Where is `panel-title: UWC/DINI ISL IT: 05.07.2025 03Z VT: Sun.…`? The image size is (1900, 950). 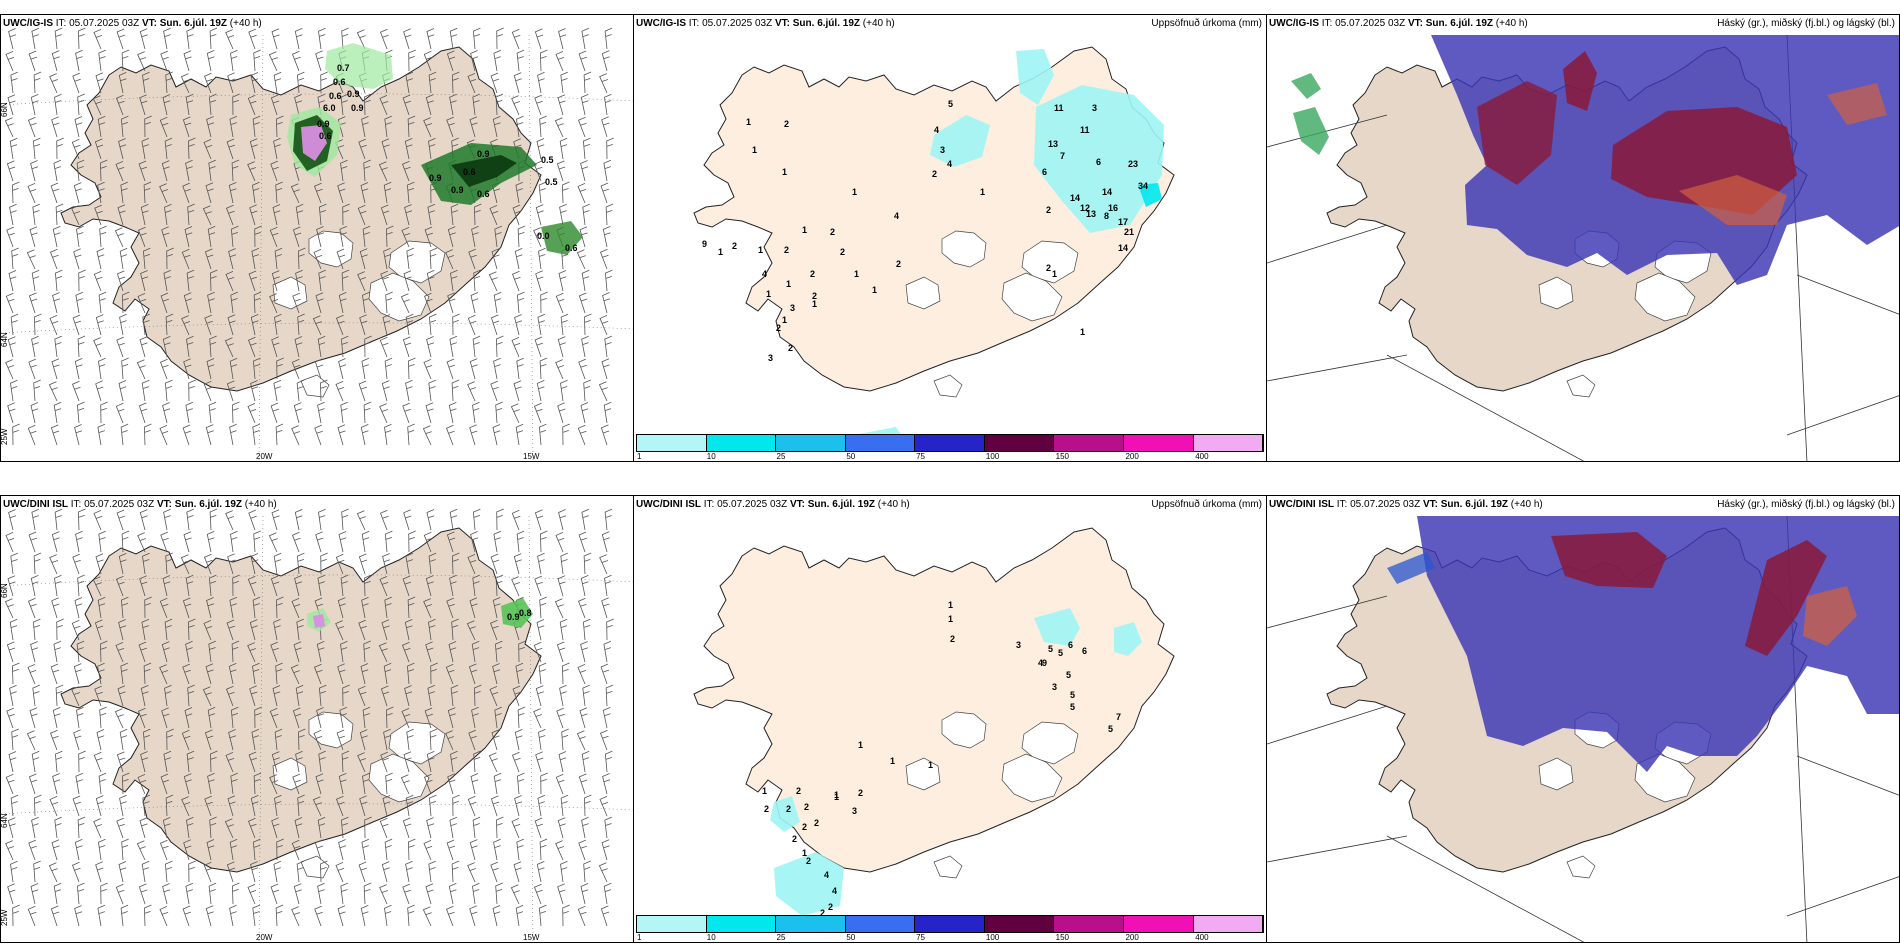
panel-title: UWC/DINI ISL IT: 05.07.2025 03Z VT: Sun.… is located at coordinates (773, 504).